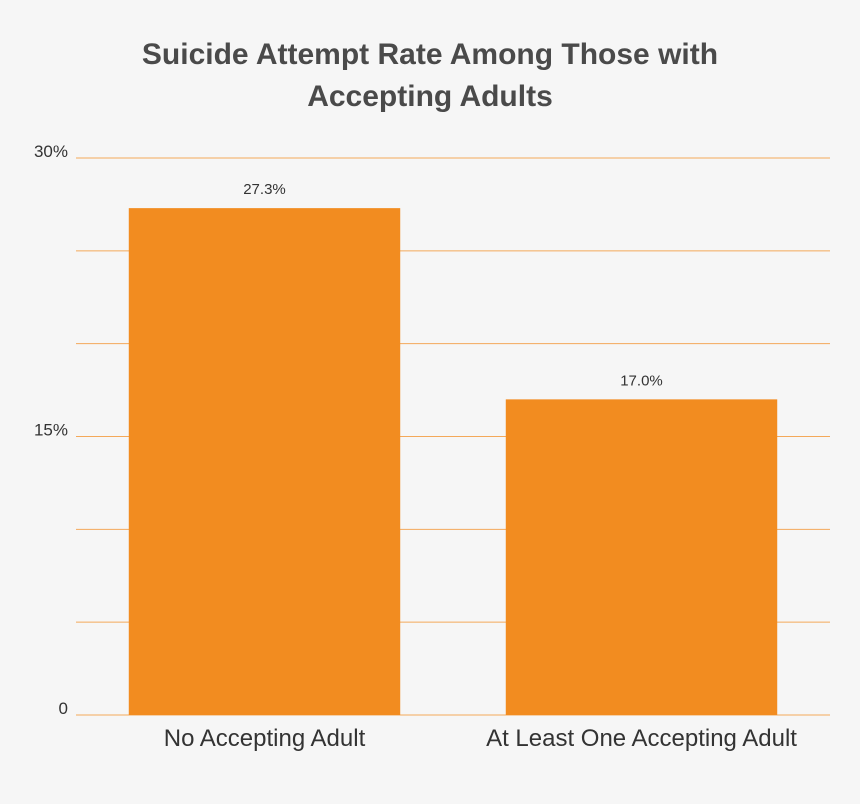 The width and height of the screenshot is (860, 804). What do you see at coordinates (264, 189) in the screenshot?
I see `data-label-0: 27.3%` at bounding box center [264, 189].